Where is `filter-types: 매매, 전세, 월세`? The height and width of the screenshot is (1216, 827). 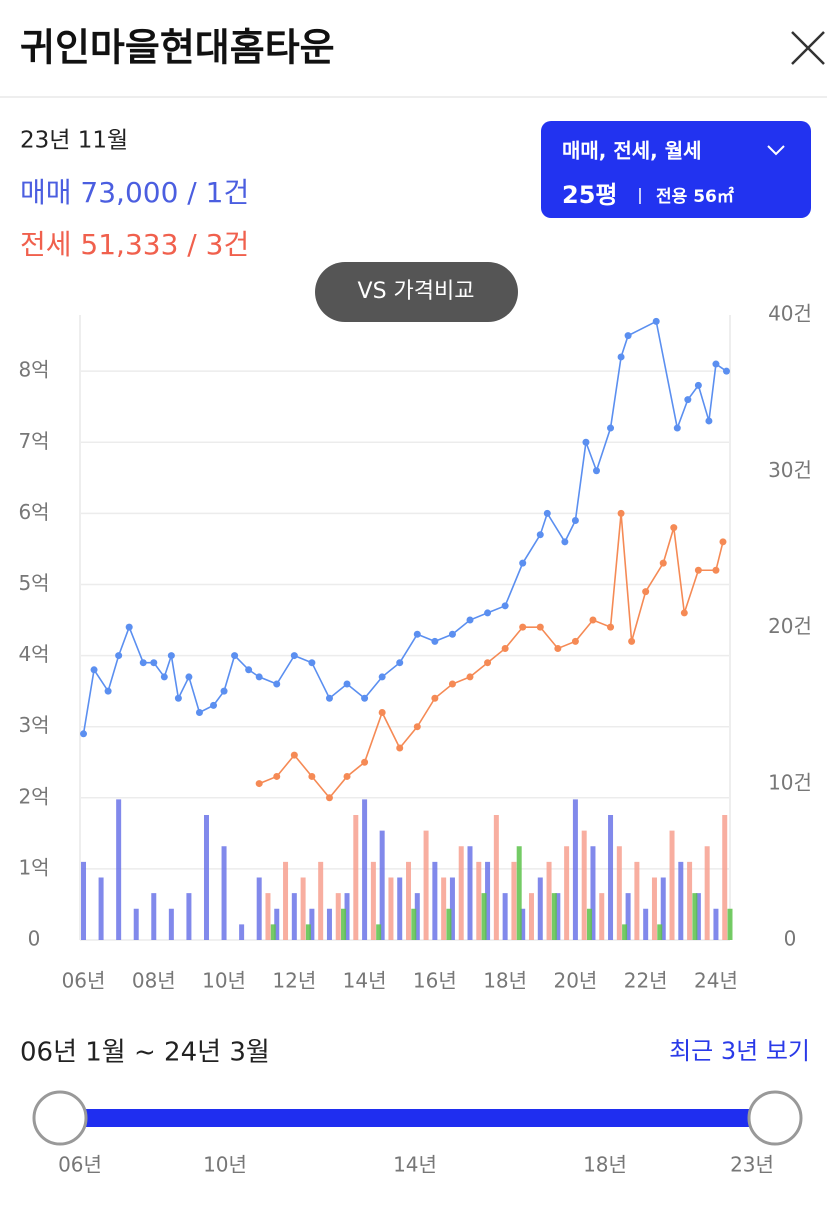
filter-types: 매매, 전세, 월세 is located at coordinates (632, 151).